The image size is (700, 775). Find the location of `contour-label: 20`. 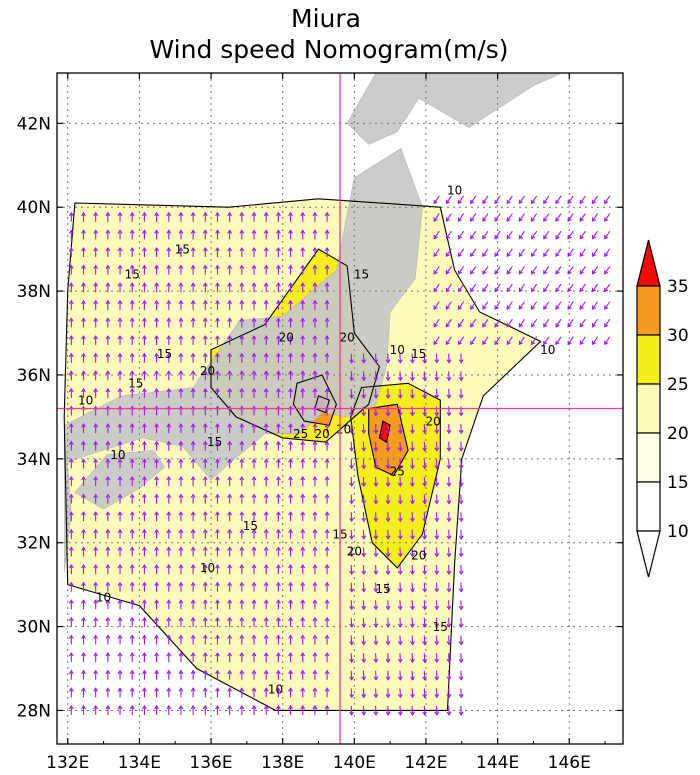

contour-label: 20 is located at coordinates (286, 337).